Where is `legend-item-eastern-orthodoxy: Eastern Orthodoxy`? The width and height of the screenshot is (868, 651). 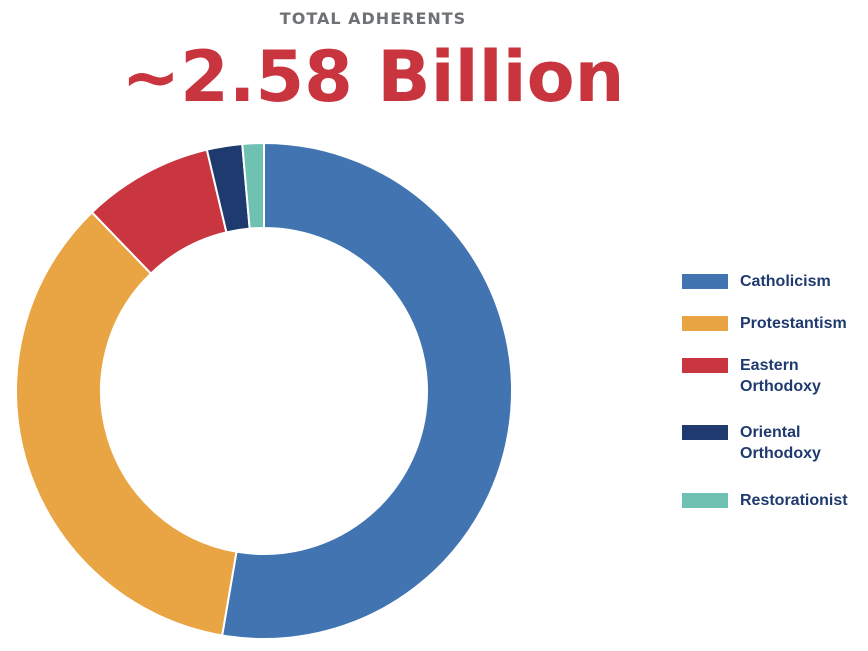
legend-item-eastern-orthodoxy: Eastern Orthodoxy is located at coordinates (771, 376).